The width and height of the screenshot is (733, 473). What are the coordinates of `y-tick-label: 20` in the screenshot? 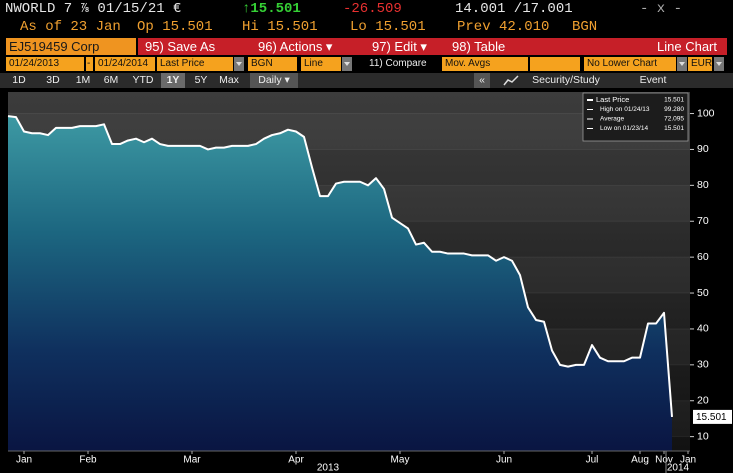 It's located at (703, 401).